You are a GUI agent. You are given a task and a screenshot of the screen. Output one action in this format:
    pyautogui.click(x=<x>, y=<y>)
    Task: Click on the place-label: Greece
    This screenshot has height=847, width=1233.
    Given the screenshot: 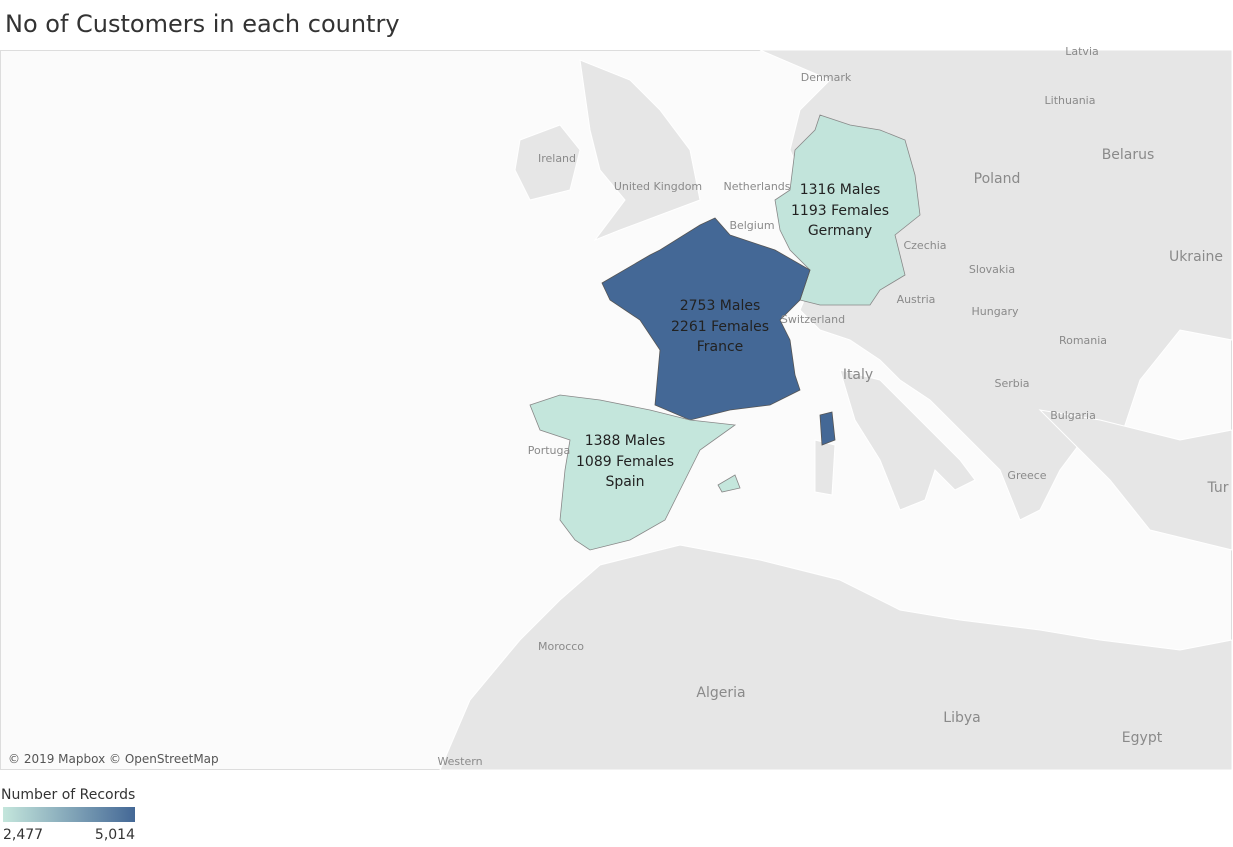 What is the action you would take?
    pyautogui.click(x=1026, y=475)
    